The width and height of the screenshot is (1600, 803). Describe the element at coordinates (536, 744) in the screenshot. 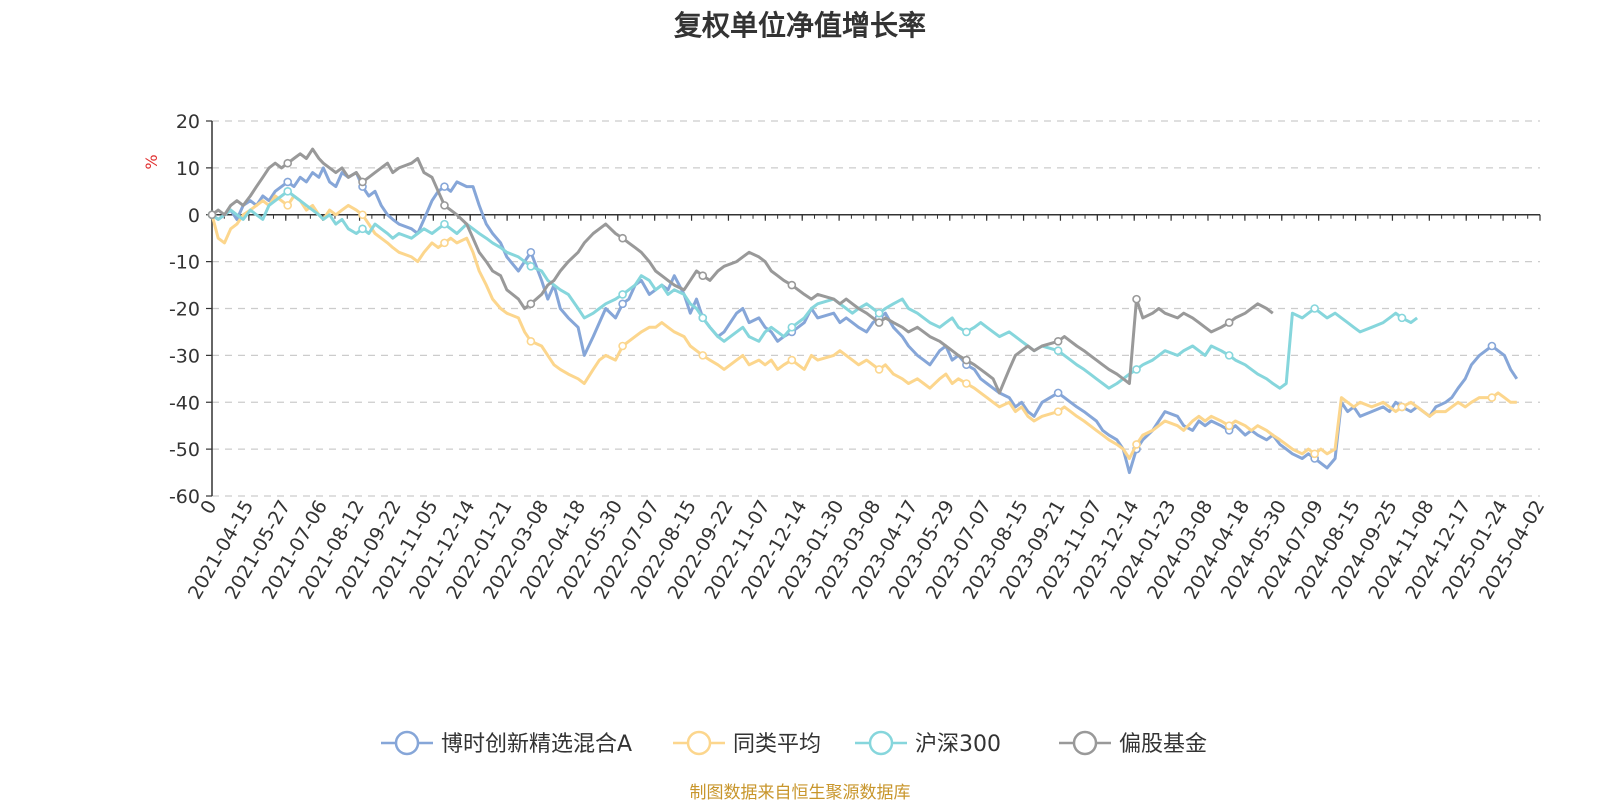

I see `legend-label: 博时创新精选混合A` at that location.